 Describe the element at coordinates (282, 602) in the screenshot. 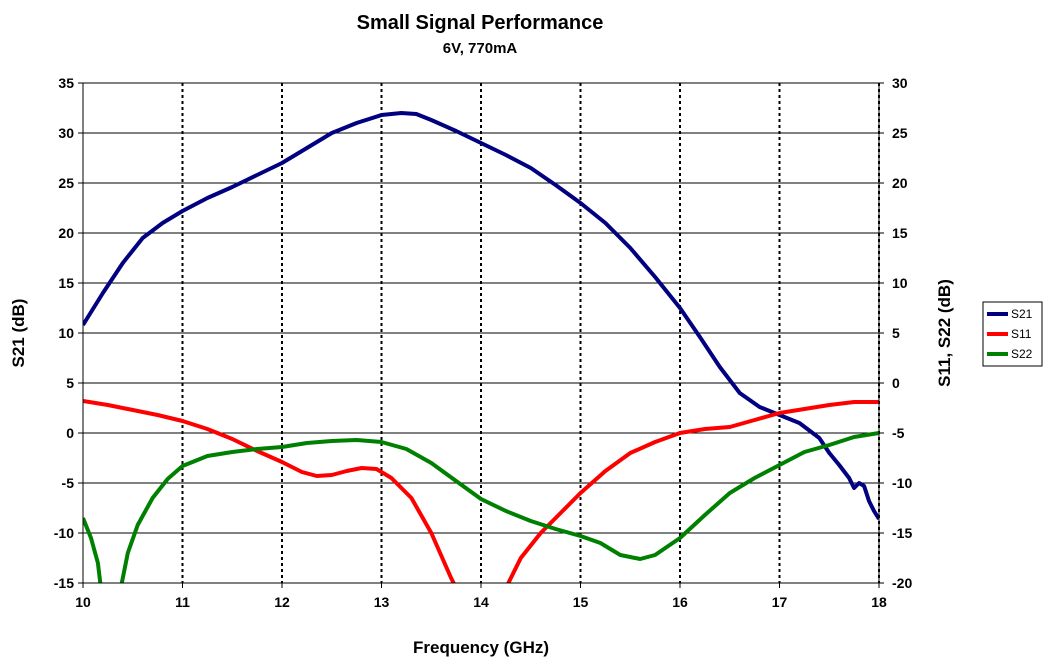

I see `x-tick-label: 12` at that location.